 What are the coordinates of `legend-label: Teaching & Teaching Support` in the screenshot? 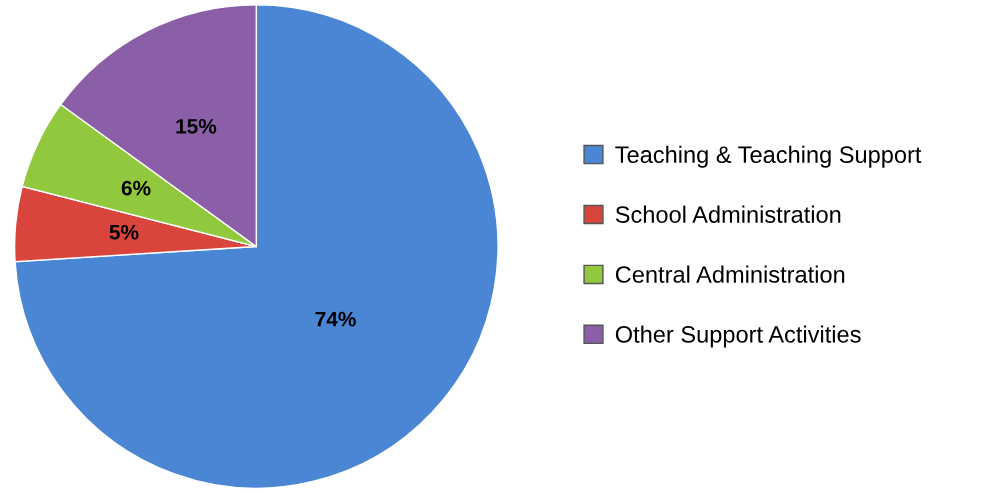 It's located at (768, 156).